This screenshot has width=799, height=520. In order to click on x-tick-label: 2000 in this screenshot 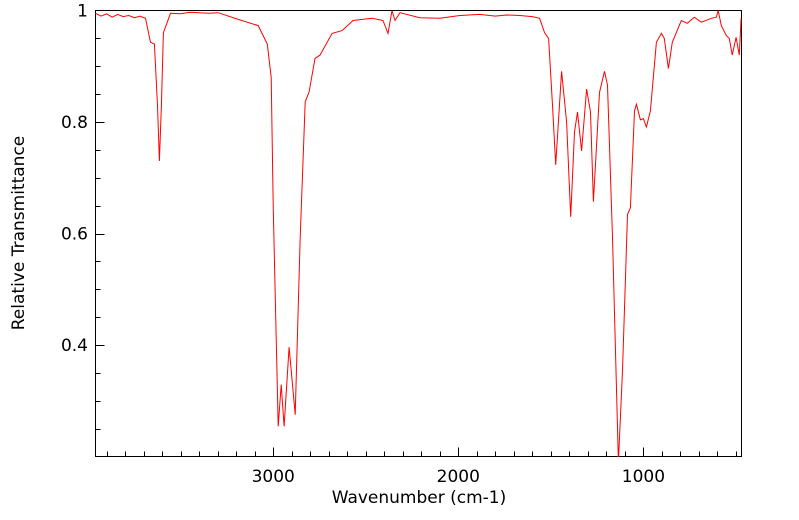, I will do `click(458, 477)`.